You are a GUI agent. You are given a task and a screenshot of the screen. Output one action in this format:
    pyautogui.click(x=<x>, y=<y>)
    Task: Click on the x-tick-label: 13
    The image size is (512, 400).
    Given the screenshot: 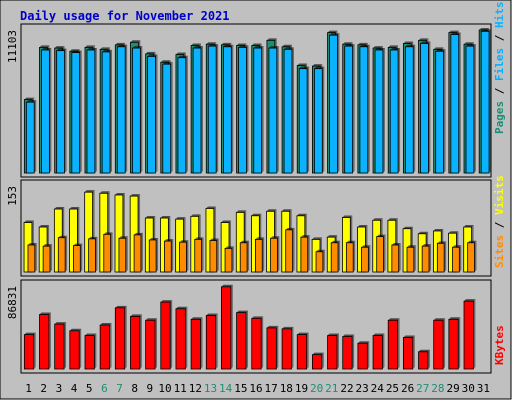 What is the action you would take?
    pyautogui.click(x=210, y=388)
    